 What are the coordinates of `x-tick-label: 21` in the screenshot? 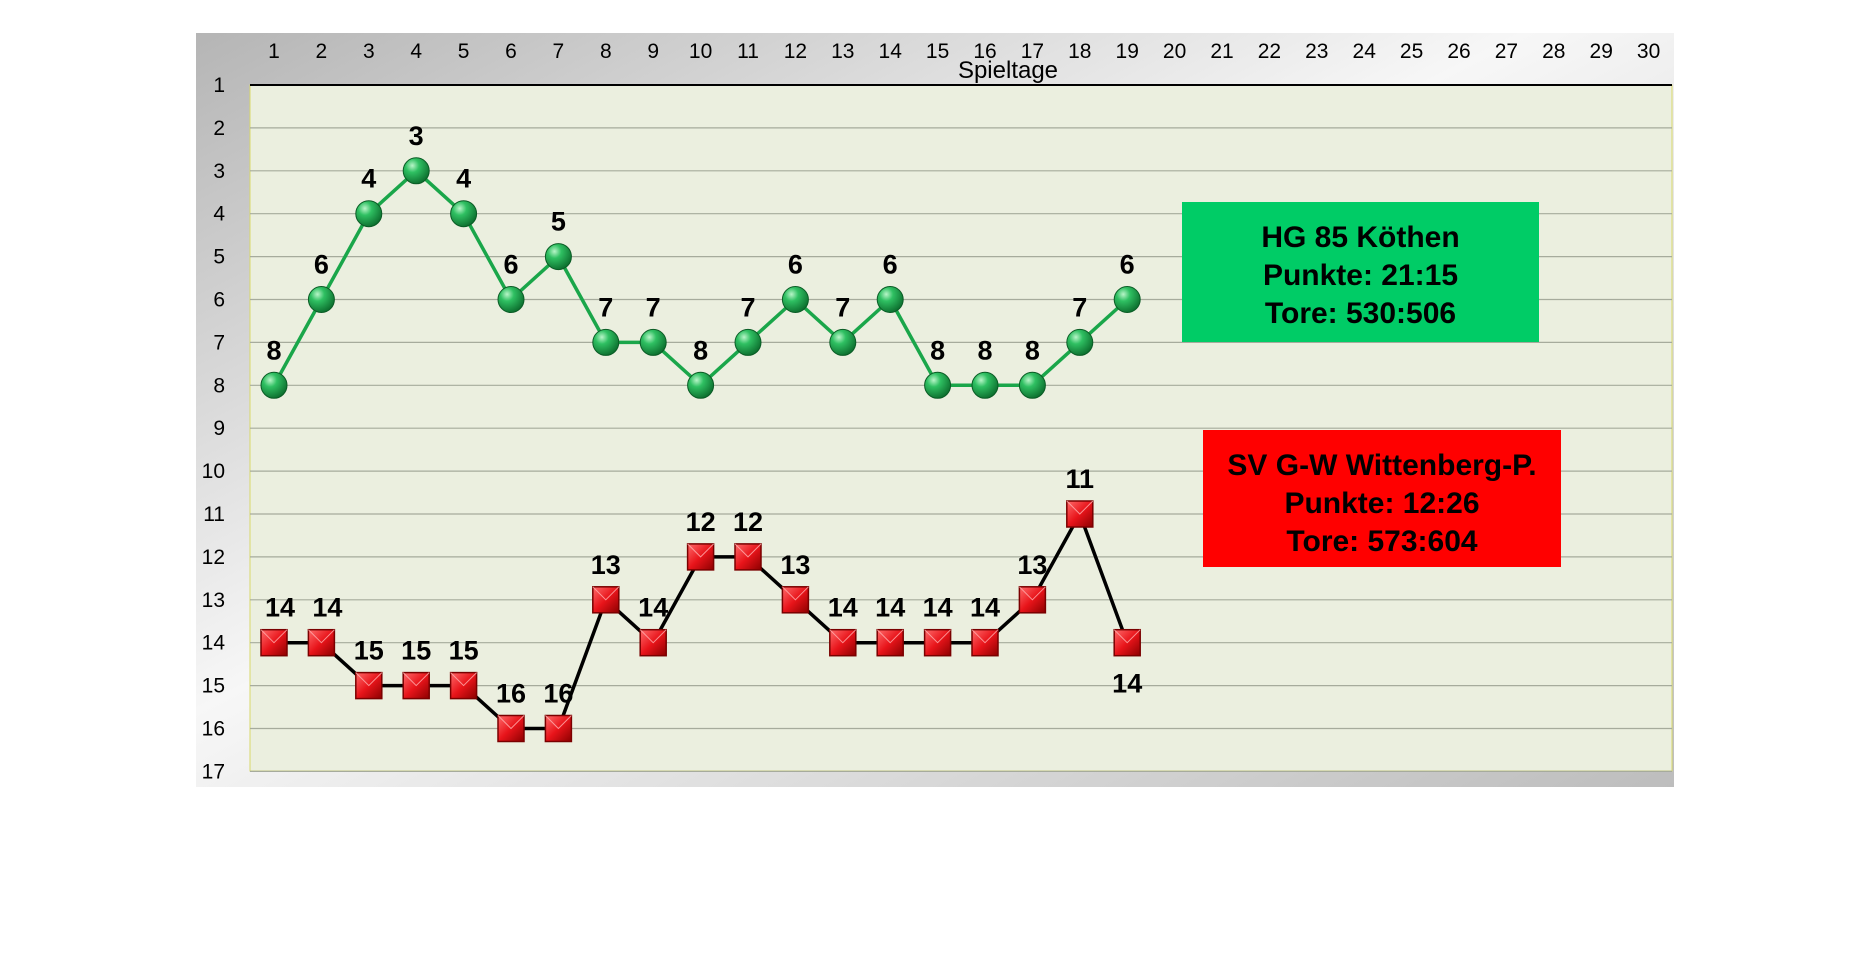 It's located at (1221, 51).